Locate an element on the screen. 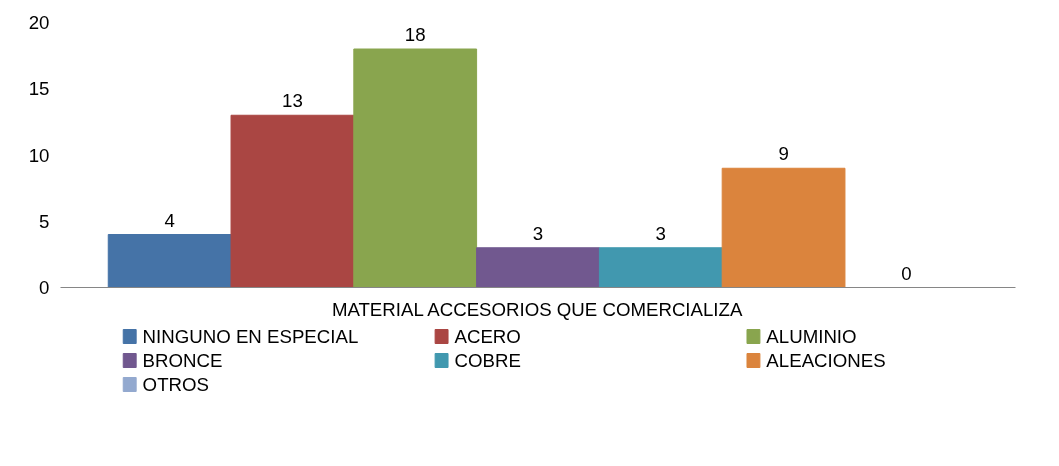 This screenshot has height=466, width=1059. y-tick-label: 10 is located at coordinates (39, 155).